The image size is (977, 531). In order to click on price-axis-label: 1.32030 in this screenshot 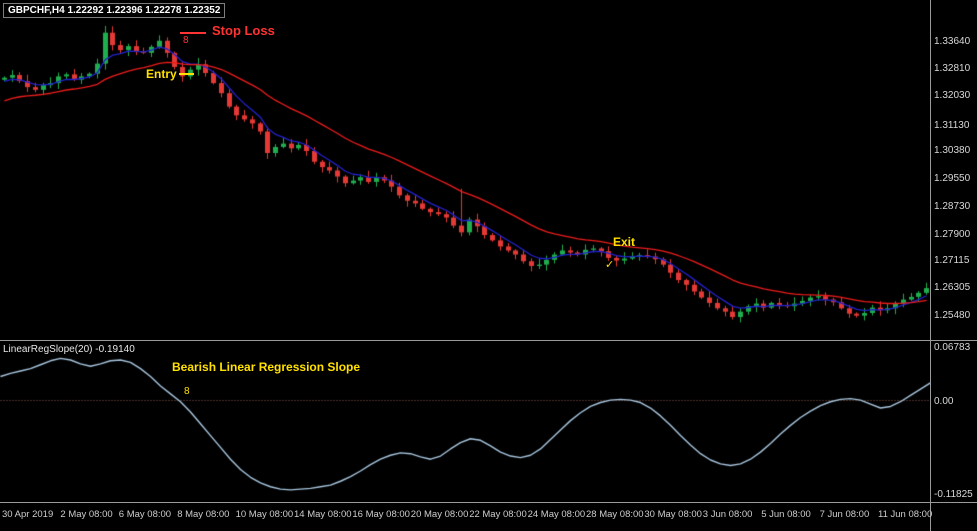, I will do `click(952, 95)`.